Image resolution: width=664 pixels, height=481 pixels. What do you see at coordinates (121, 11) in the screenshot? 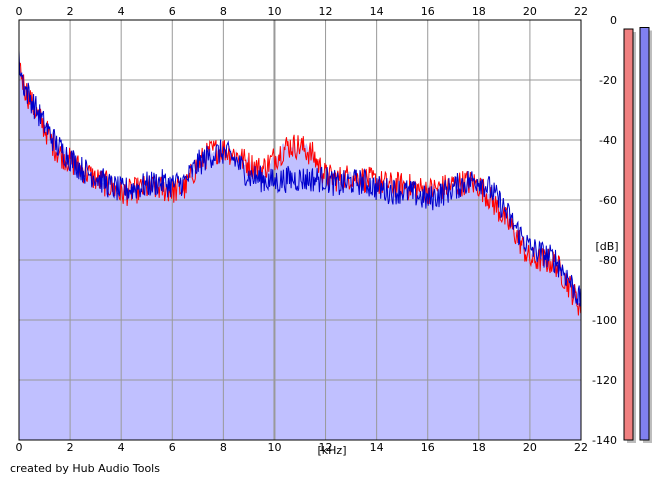
I see `x-tick-label-top: 4` at bounding box center [121, 11].